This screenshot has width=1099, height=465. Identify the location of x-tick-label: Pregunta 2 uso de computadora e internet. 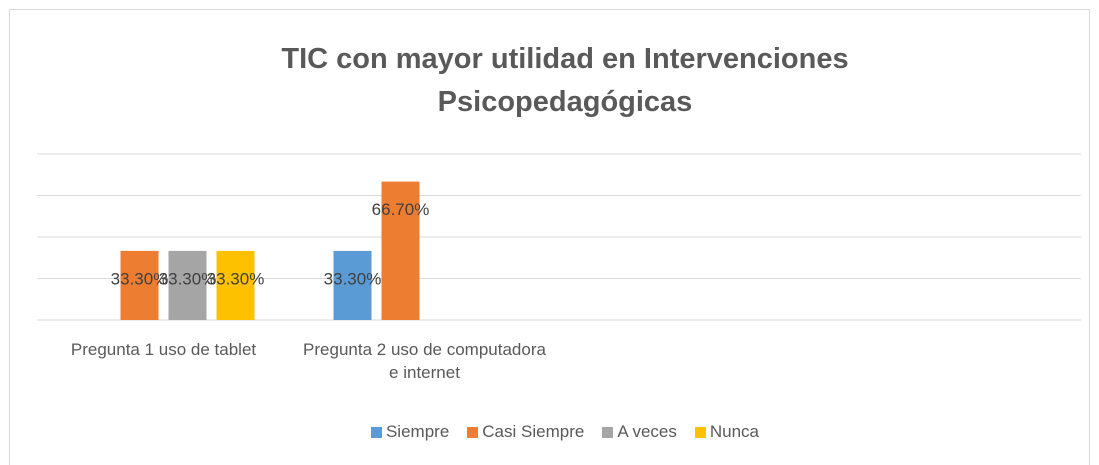
(424, 361).